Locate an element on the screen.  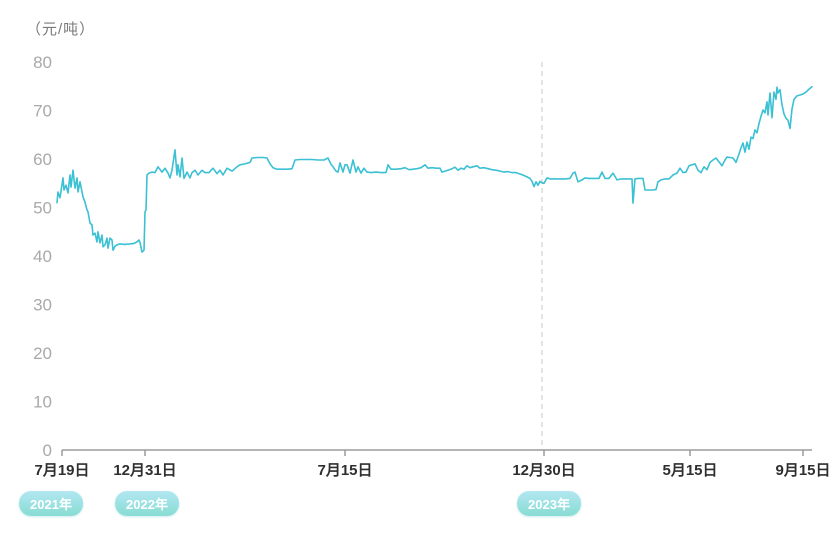
year-badge: 2022年 is located at coordinates (147, 503).